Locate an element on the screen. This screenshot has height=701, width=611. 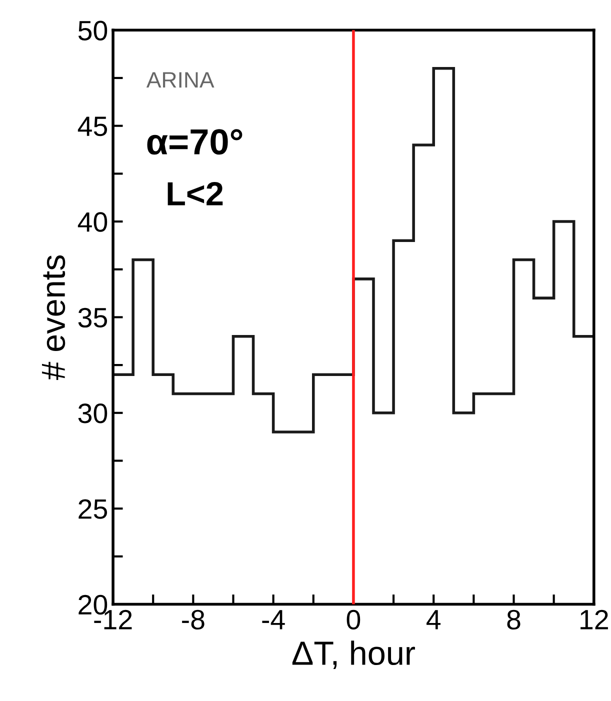
y-tick-label: 40 is located at coordinates (93, 222).